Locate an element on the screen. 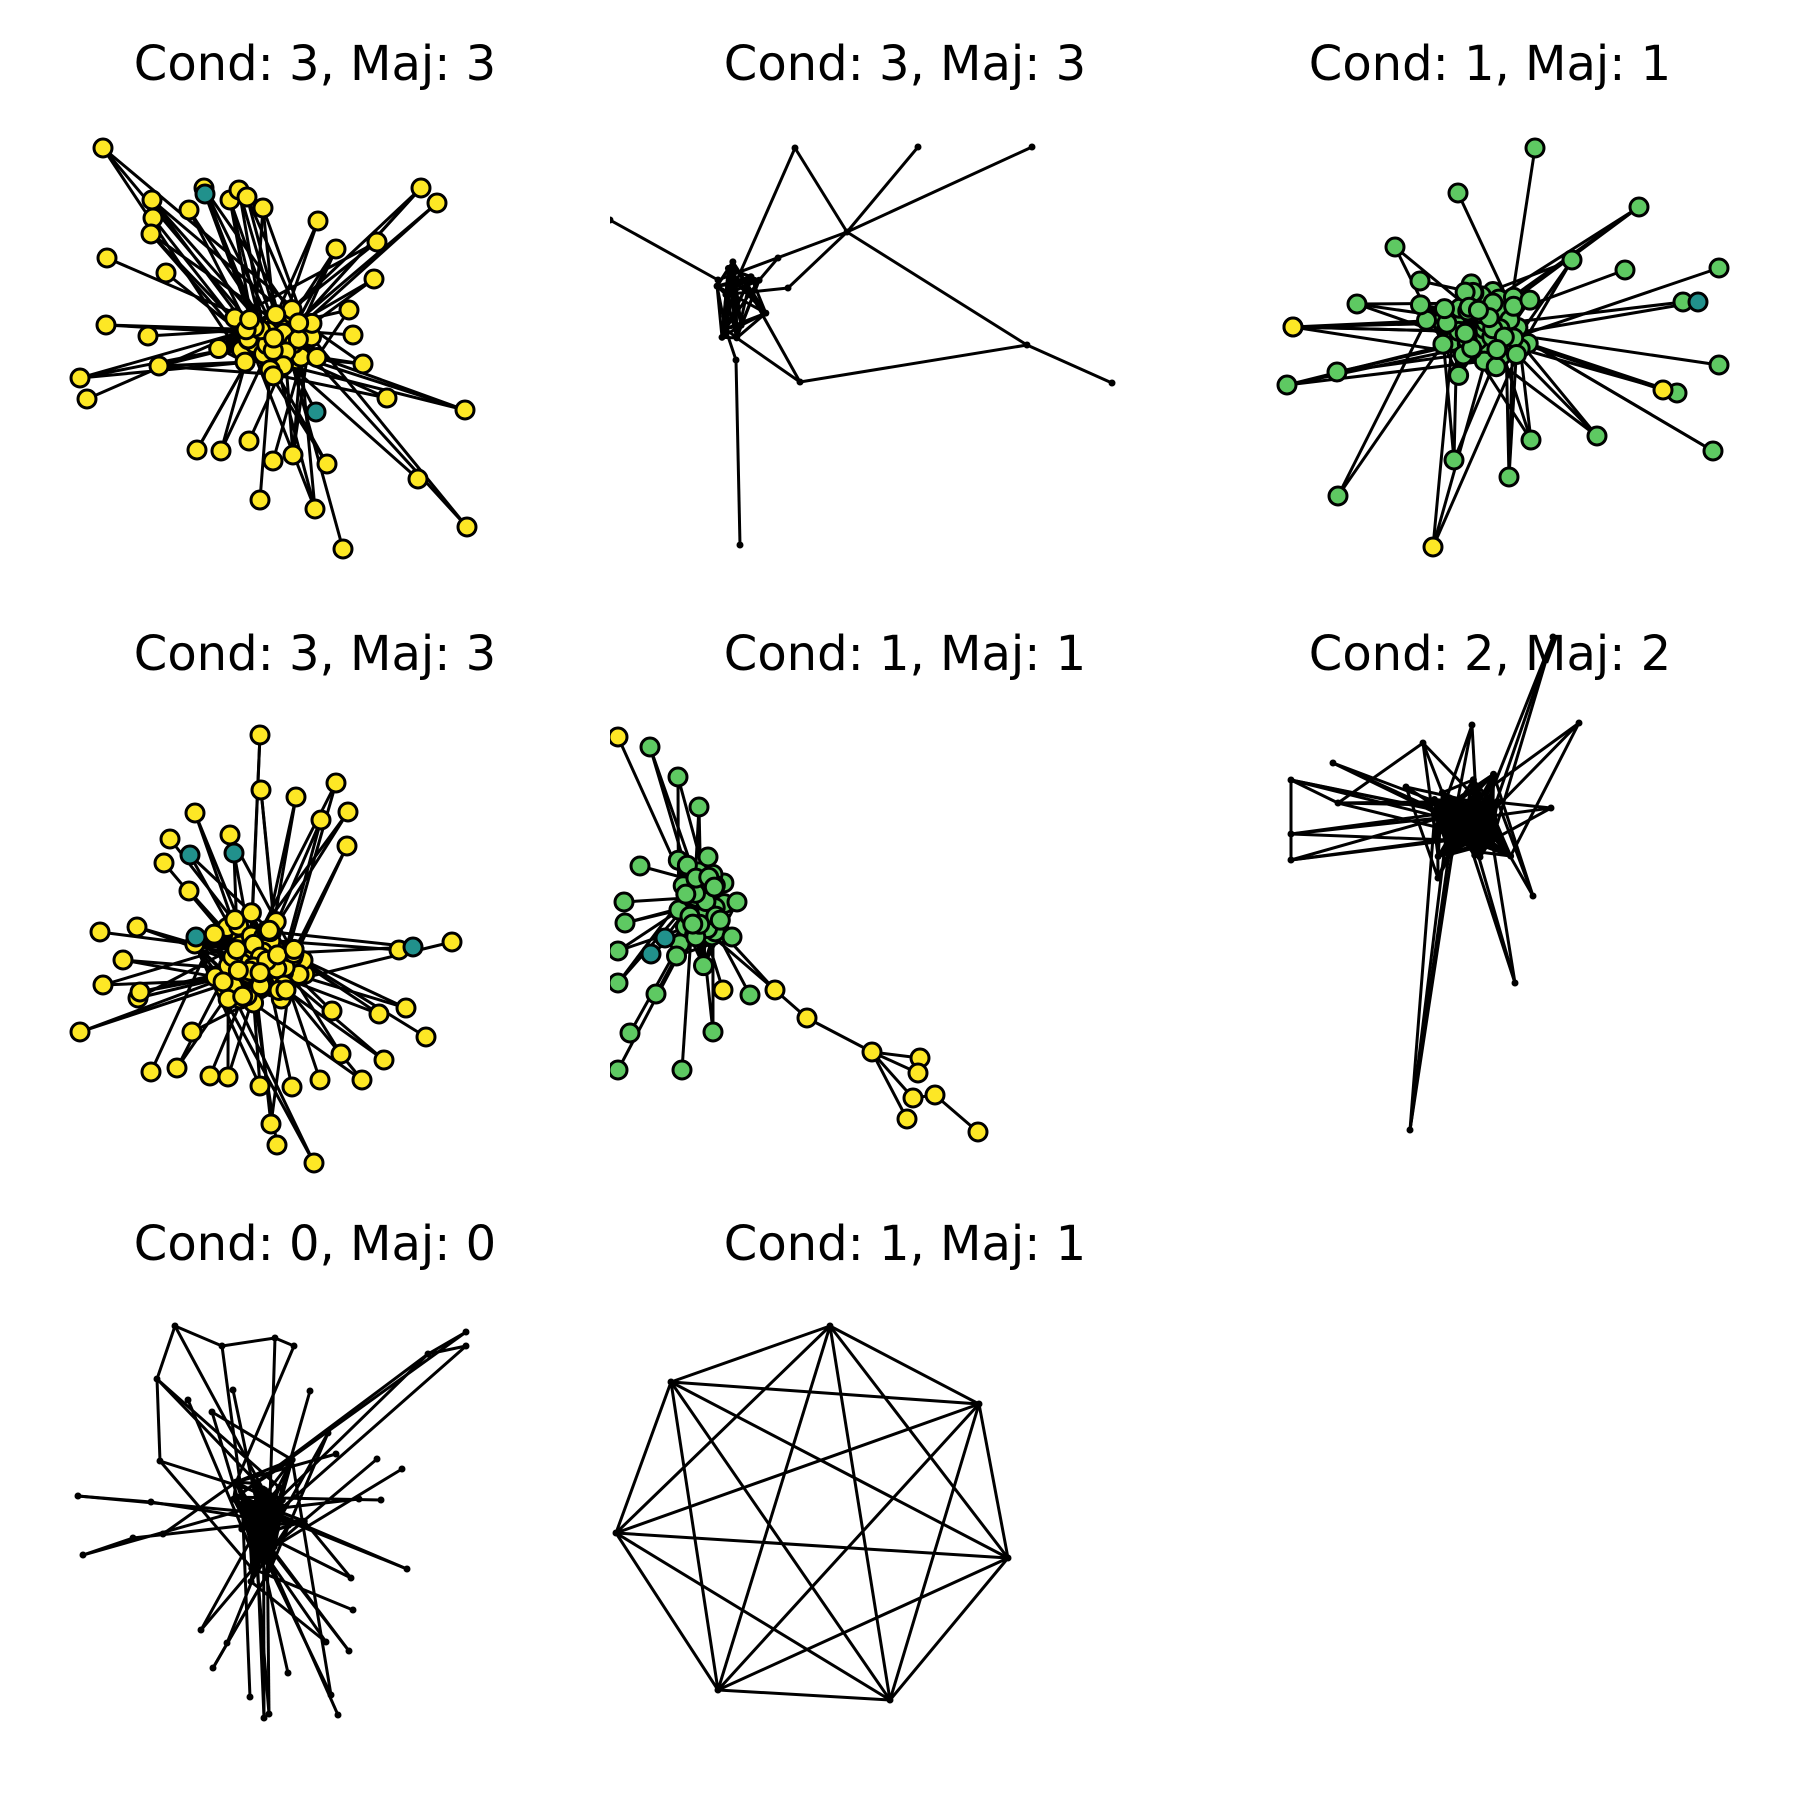  panel-title: Cond: 3, Maj: 3 is located at coordinates (315, 654).